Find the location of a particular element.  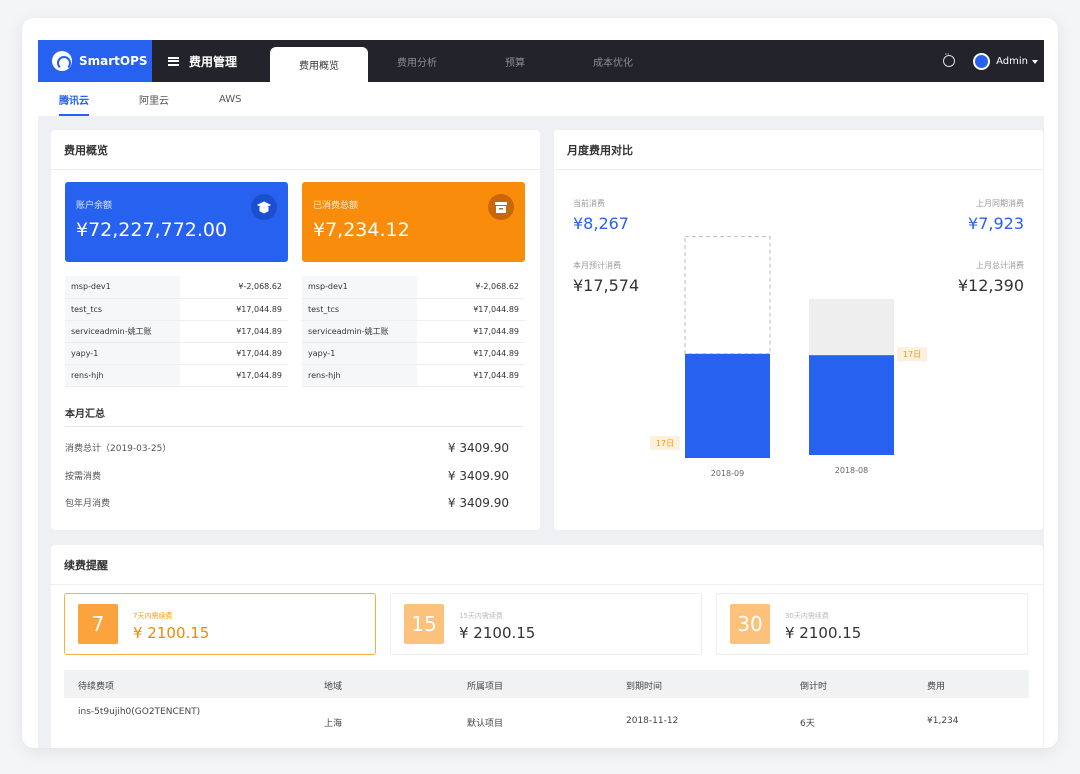

wallet-icon is located at coordinates (264, 207).